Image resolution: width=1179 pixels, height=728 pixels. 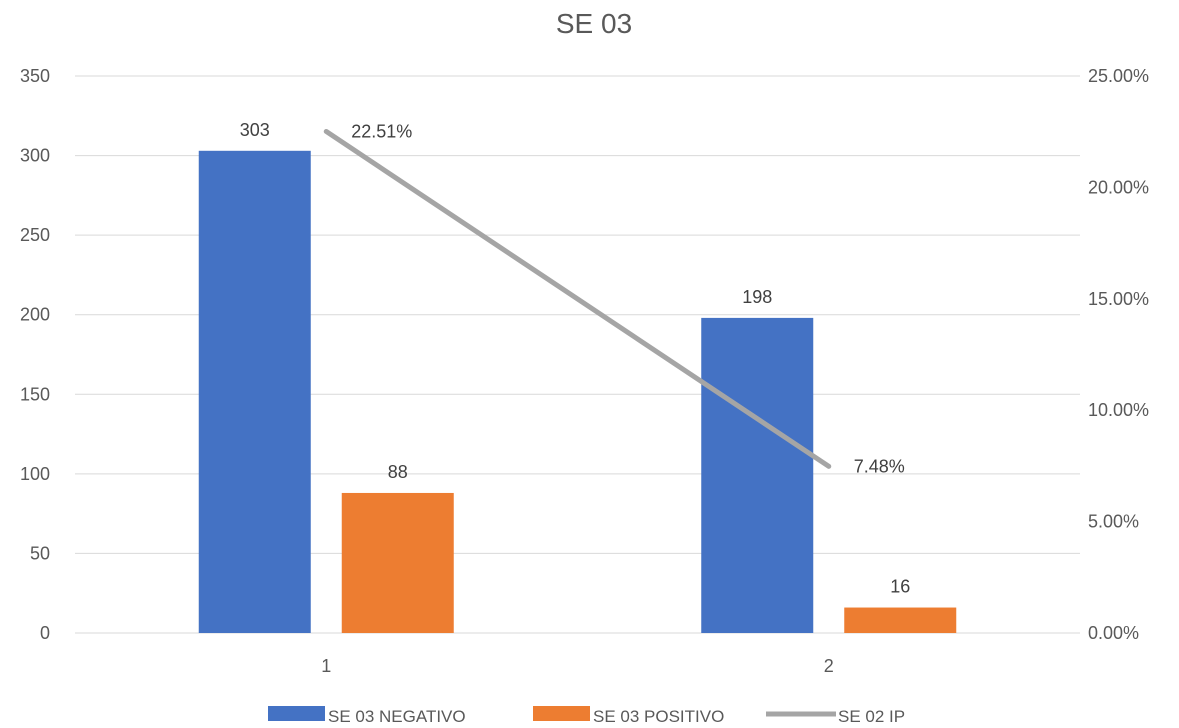 What do you see at coordinates (757, 297) in the screenshot?
I see `bar-data-label: 198` at bounding box center [757, 297].